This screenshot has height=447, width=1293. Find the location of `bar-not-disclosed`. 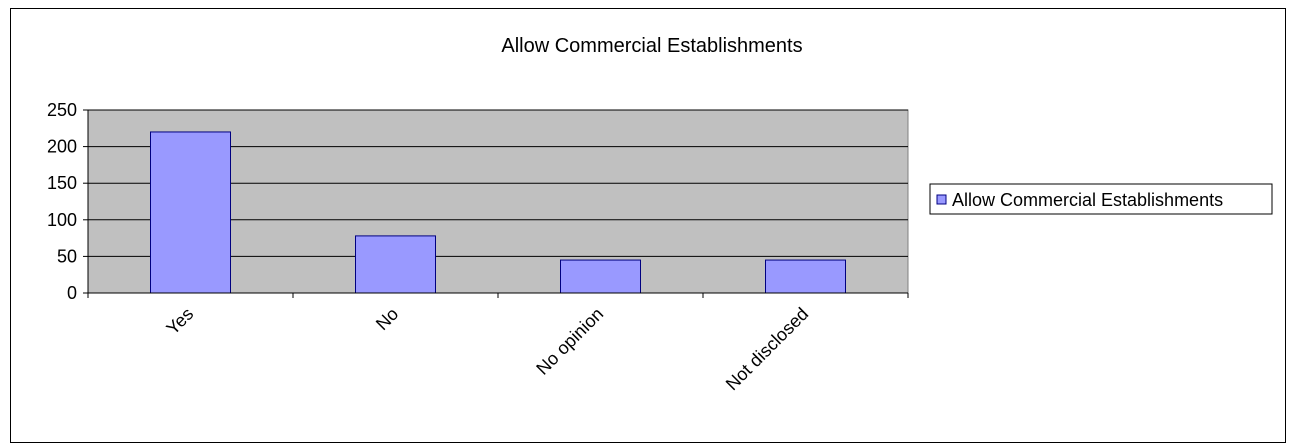

bar-not-disclosed is located at coordinates (805, 276).